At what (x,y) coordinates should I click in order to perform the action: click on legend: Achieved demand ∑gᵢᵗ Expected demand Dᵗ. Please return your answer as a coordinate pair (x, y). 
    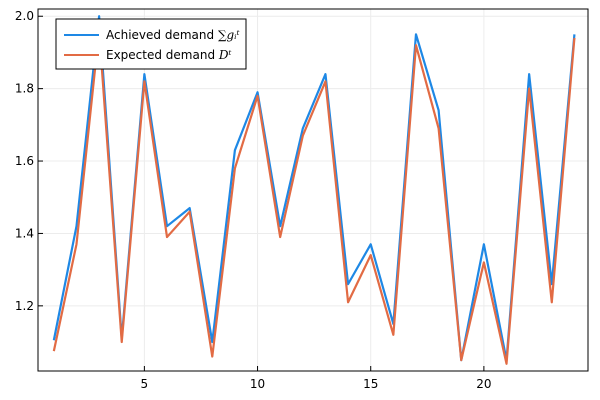
    Looking at the image, I should click on (151, 44).